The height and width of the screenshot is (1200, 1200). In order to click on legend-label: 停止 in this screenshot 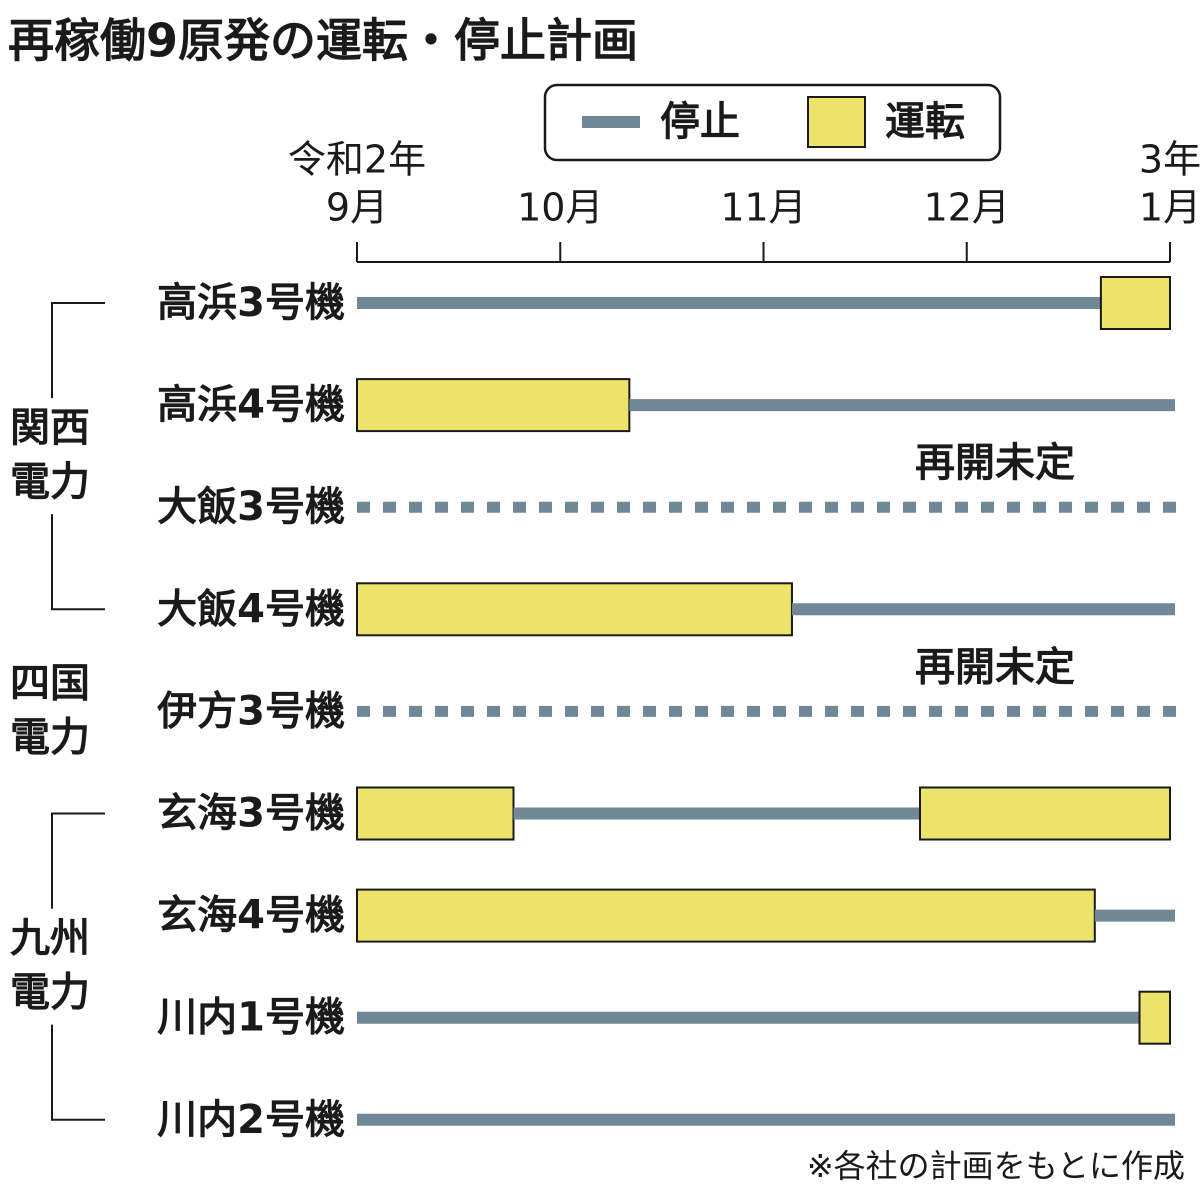, I will do `click(700, 122)`.